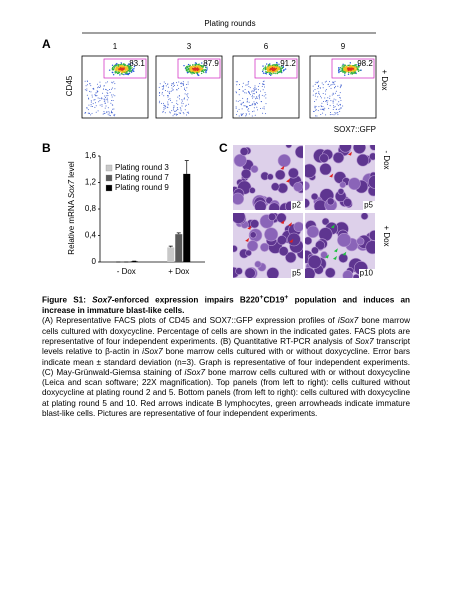  Describe the element at coordinates (229, 23) in the screenshot. I see `header: Plating rounds` at that location.